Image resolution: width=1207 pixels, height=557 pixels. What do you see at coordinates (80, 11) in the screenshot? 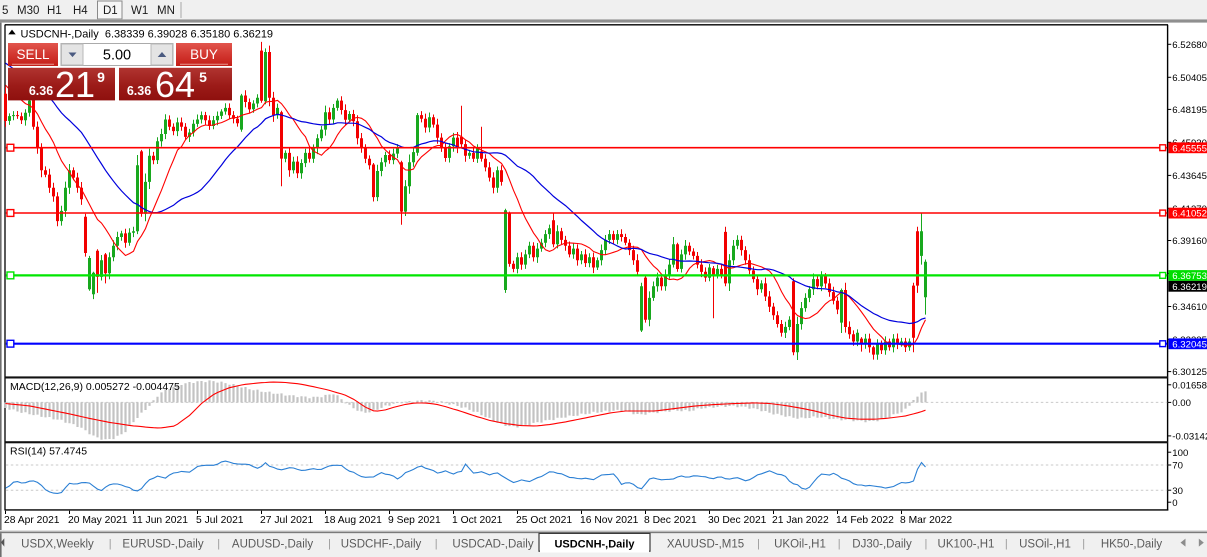
I see `svg-text: H4` at bounding box center [80, 11].